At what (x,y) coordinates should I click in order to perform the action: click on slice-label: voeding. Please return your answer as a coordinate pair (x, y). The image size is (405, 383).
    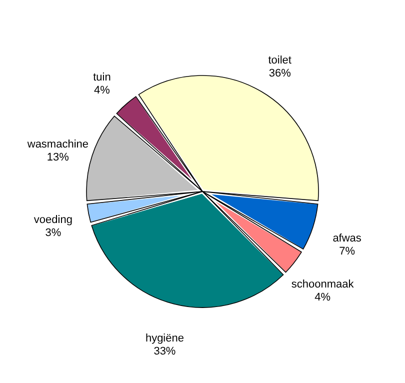
    Looking at the image, I should click on (53, 220).